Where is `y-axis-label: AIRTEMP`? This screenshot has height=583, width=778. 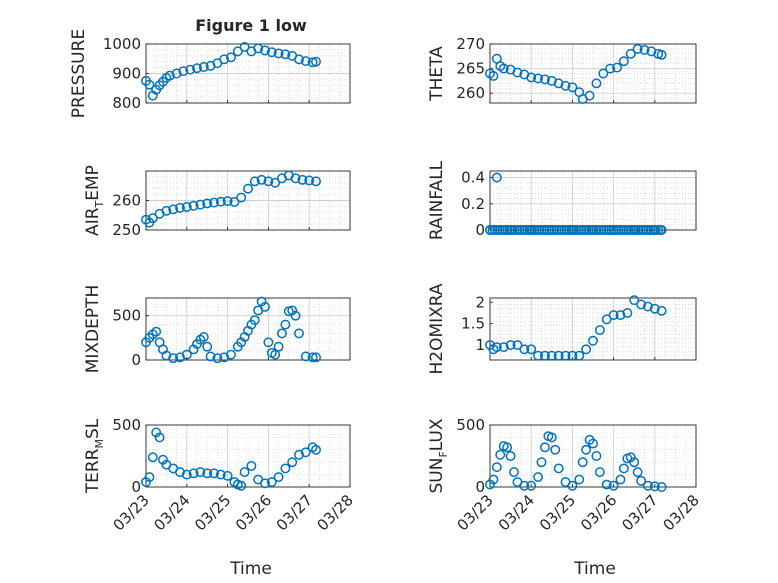 y-axis-label: AIRTEMP is located at coordinates (94, 200).